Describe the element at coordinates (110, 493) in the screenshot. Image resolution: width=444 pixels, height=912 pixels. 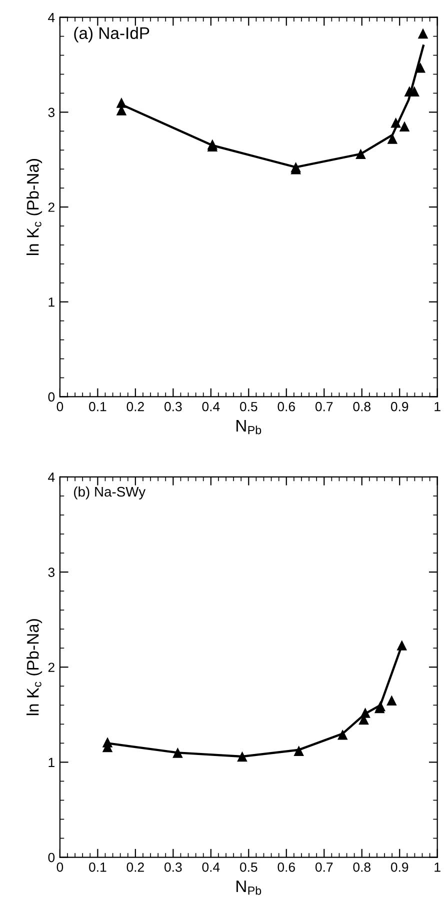
I see `annotation: (b) Na-SWy` at that location.